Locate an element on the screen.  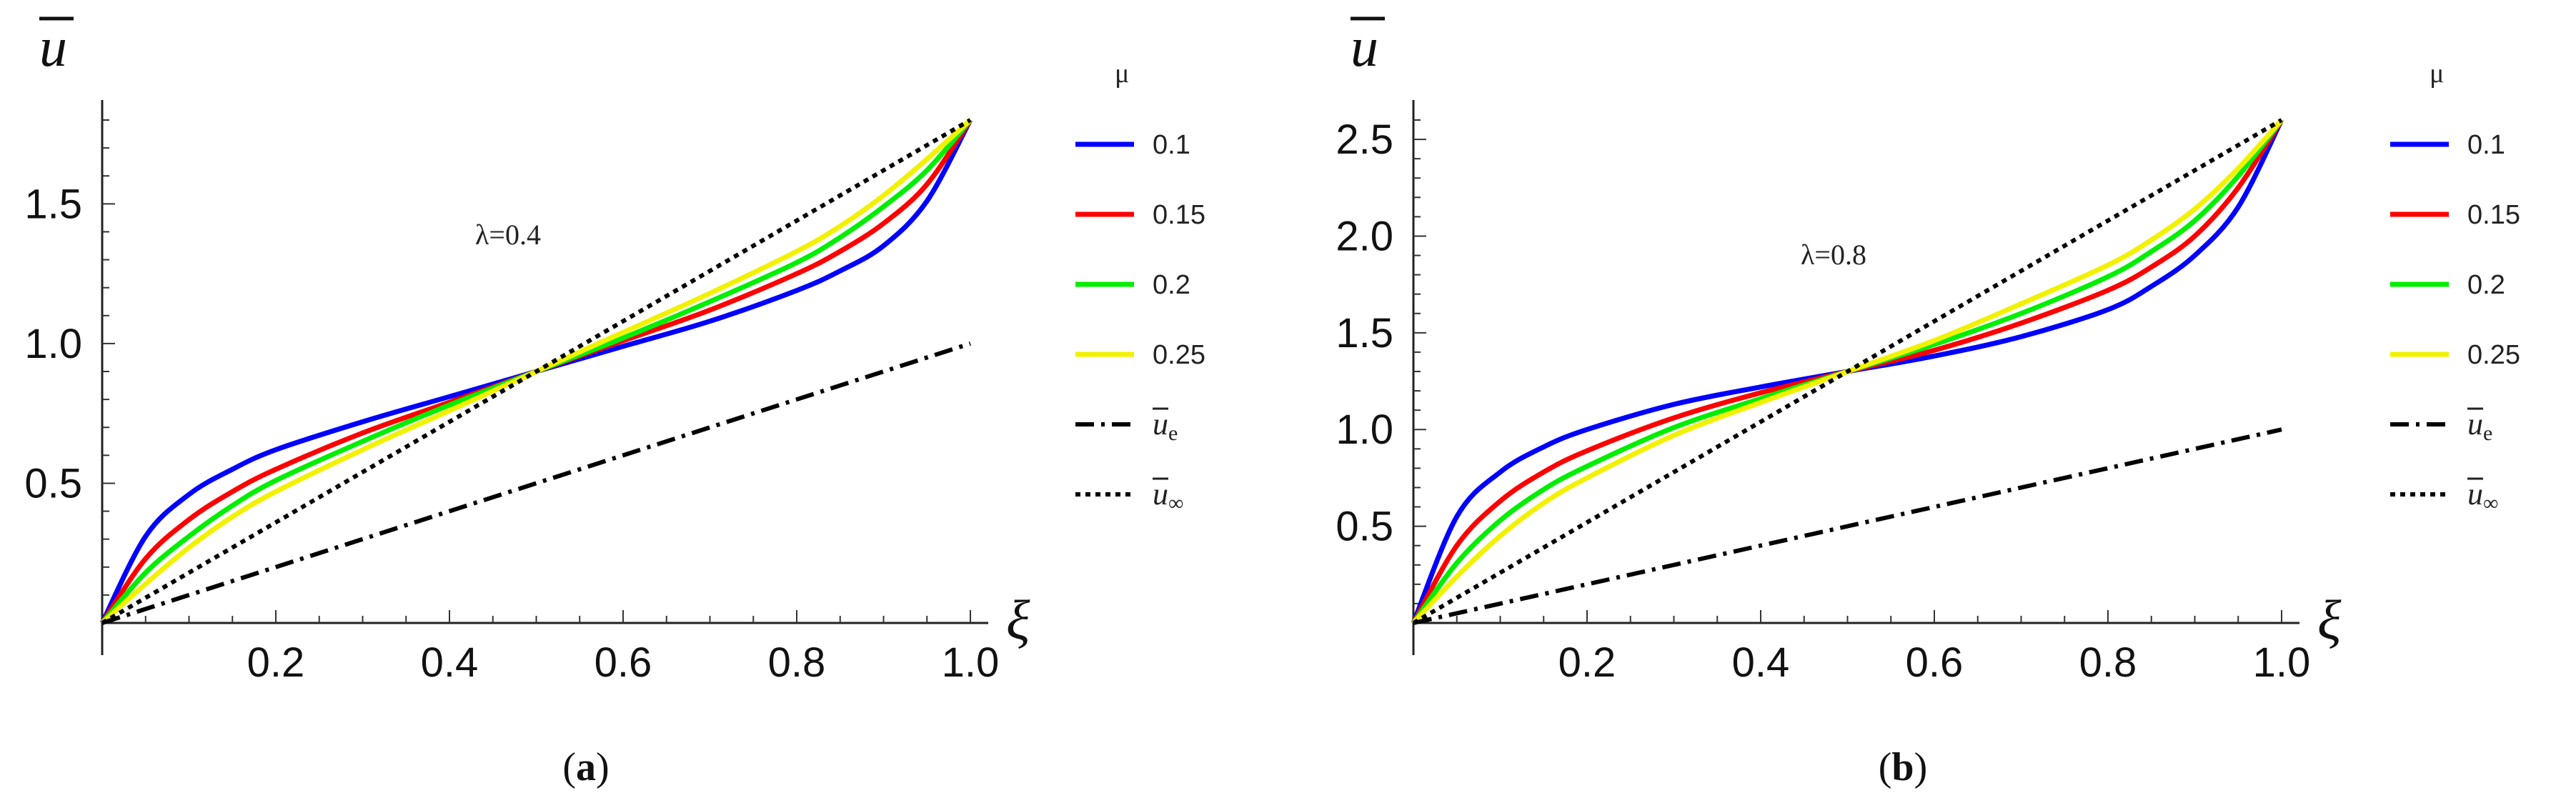
lambda-annotation: λ=0.8 is located at coordinates (1833, 255).